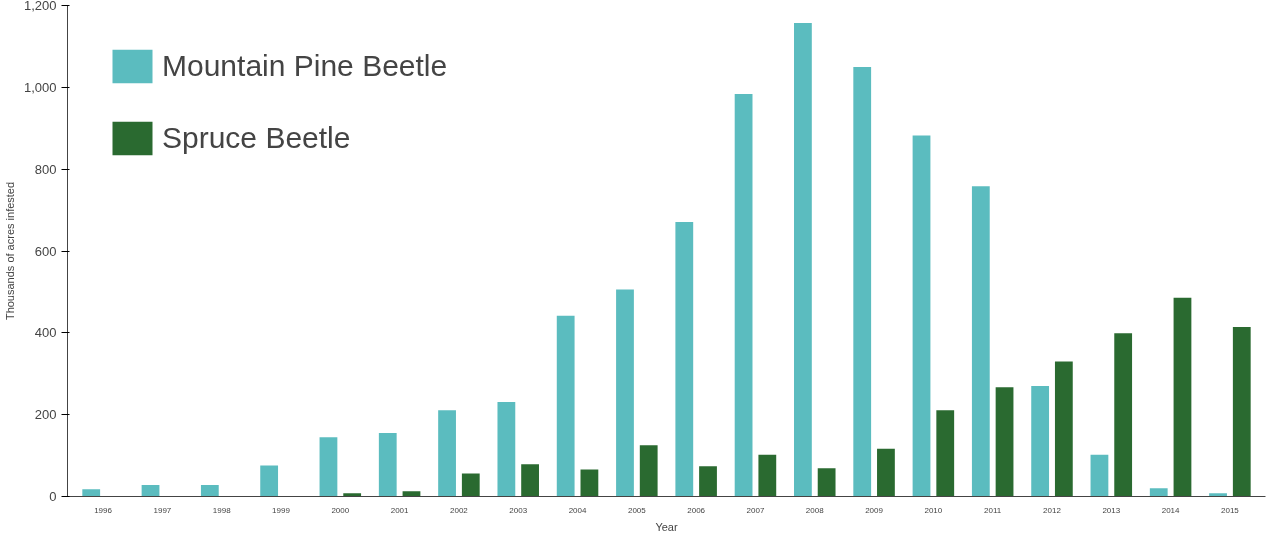 This screenshot has width=1281, height=539. Describe the element at coordinates (1052, 510) in the screenshot. I see `x-tick-label: 2012` at that location.